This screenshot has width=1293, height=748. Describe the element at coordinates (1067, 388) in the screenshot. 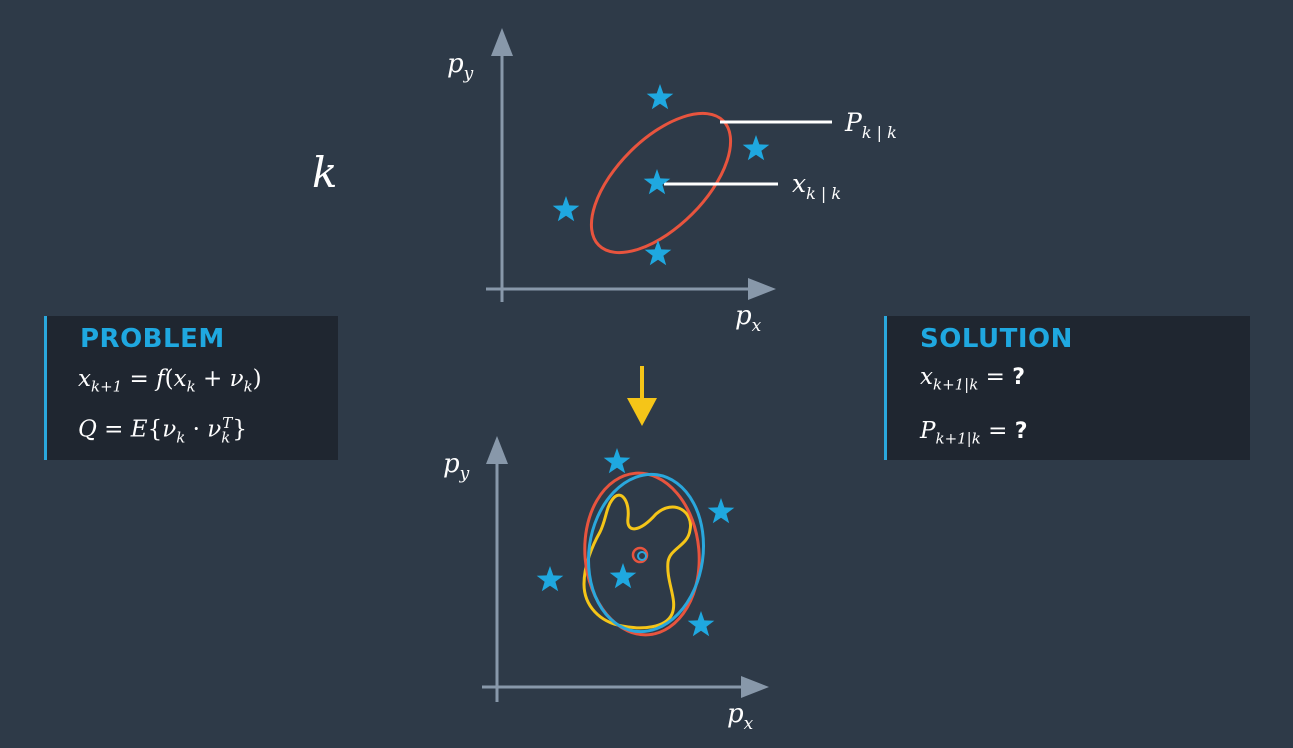

I see `solution-panel: SOLUTION xk+1|k = ? Pk+1|k = ?` at that location.